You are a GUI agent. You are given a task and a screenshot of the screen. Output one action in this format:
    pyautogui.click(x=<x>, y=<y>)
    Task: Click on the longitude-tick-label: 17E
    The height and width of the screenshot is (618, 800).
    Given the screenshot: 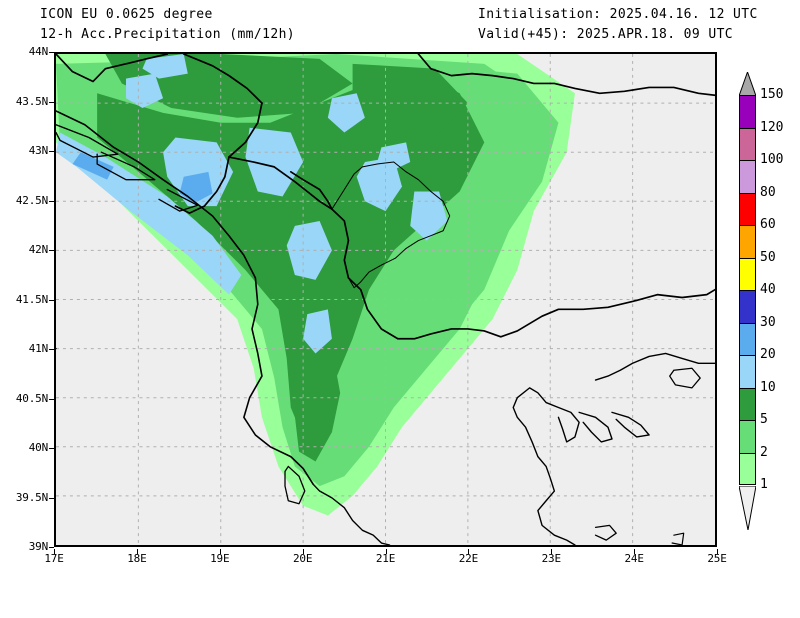 What is the action you would take?
    pyautogui.click(x=54, y=558)
    